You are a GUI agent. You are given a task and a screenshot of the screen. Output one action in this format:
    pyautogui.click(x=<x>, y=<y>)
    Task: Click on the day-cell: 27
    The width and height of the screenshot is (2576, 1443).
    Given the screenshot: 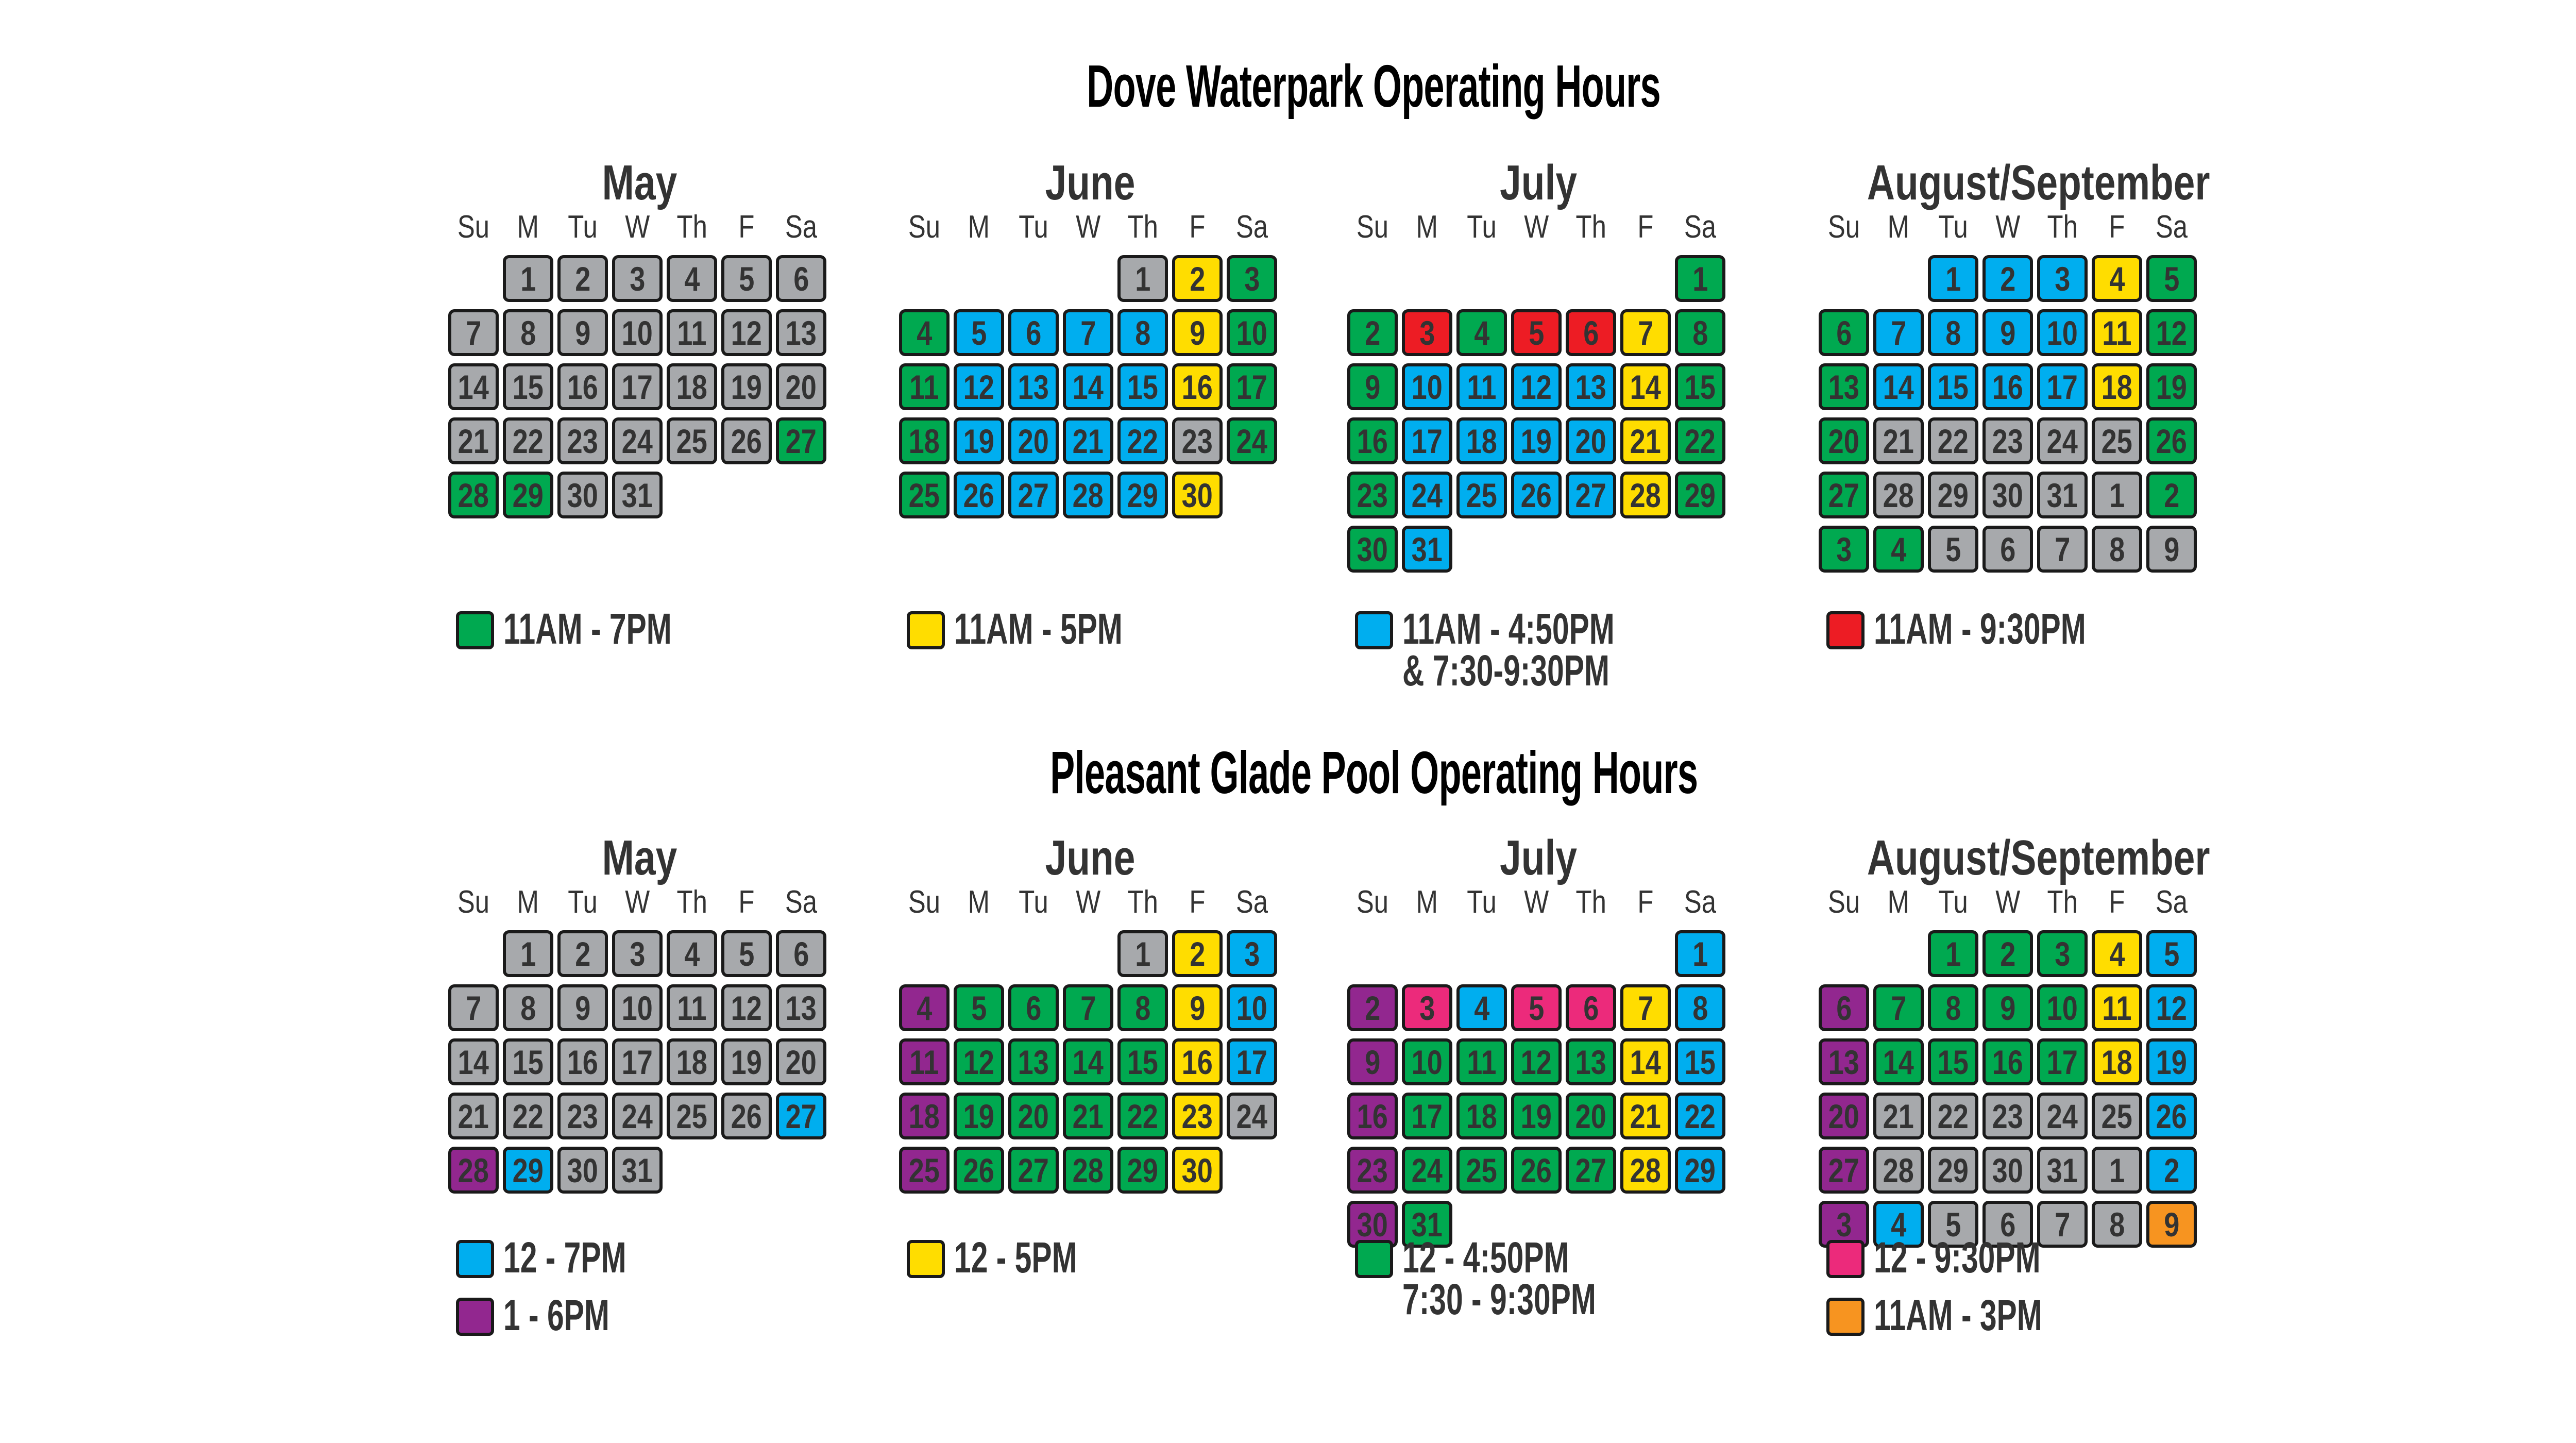 What is the action you would take?
    pyautogui.click(x=1591, y=1170)
    